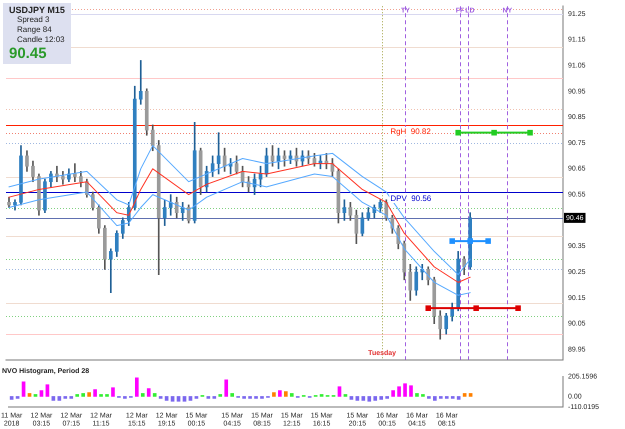 This screenshot has width=625, height=429. What do you see at coordinates (28, 53) in the screenshot?
I see `annotation: 90.45` at bounding box center [28, 53].